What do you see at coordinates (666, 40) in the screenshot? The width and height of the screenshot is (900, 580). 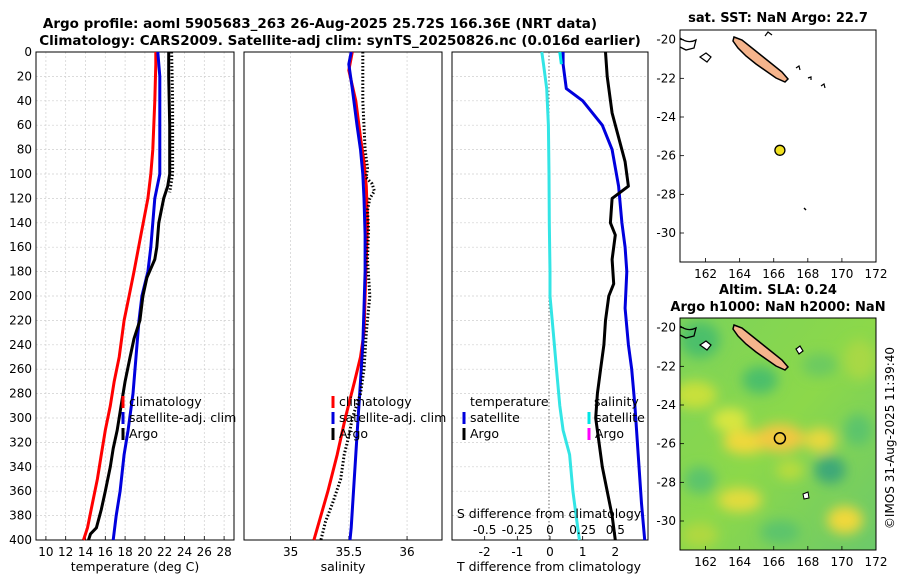 I see `y-tick-label: -20` at bounding box center [666, 40].